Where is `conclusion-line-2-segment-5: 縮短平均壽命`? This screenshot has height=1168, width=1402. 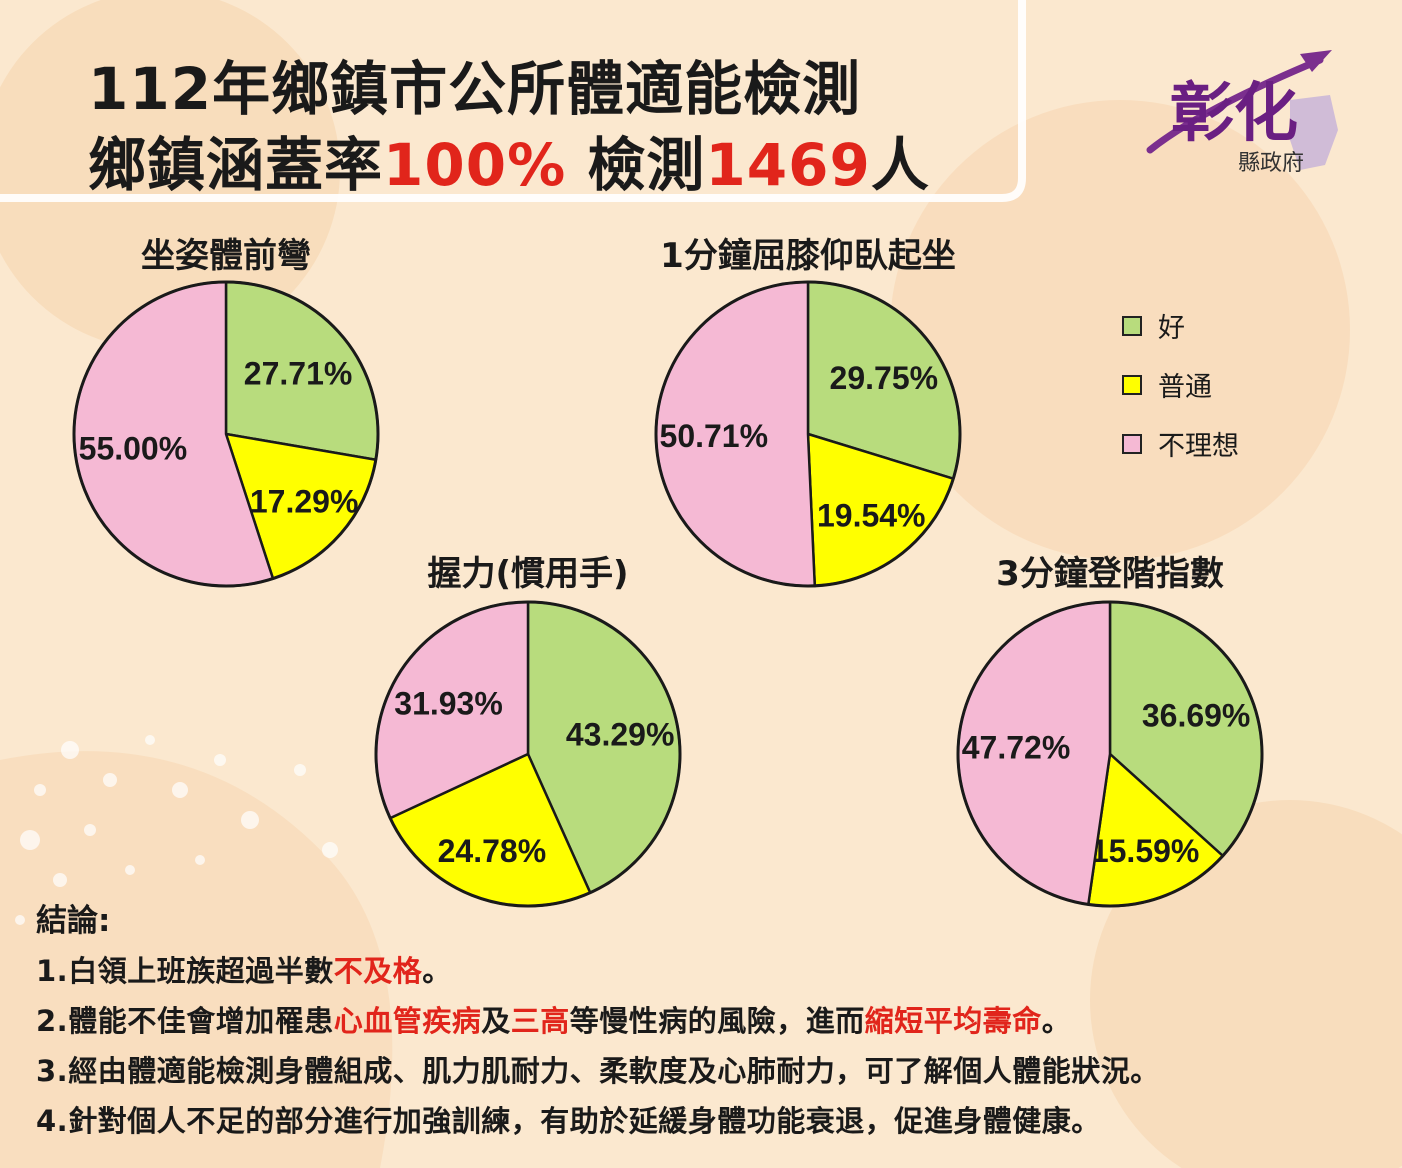
conclusion-line-2-segment-5: 縮短平均壽命 is located at coordinates (953, 1021).